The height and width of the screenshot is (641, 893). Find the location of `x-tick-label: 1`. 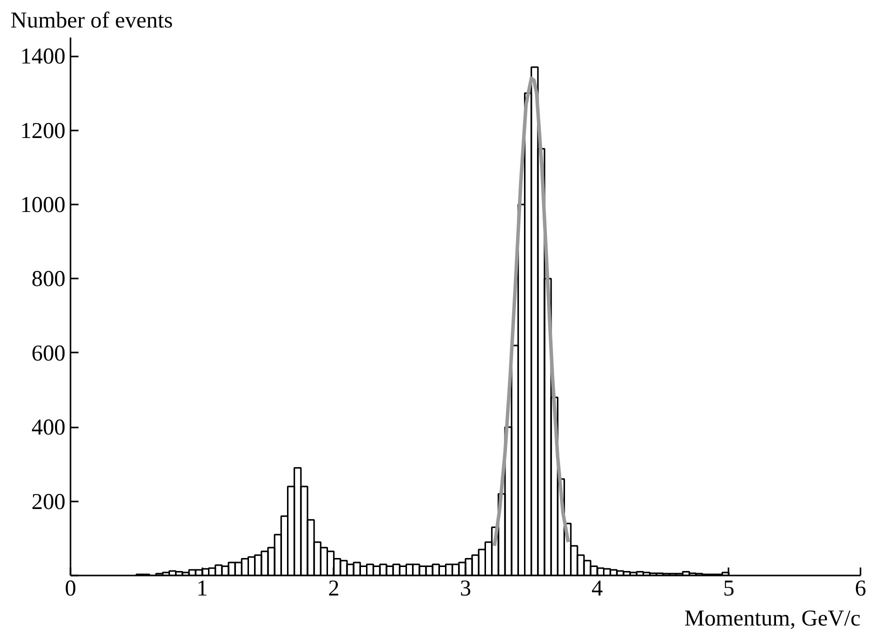

x-tick-label: 1 is located at coordinates (202, 588).